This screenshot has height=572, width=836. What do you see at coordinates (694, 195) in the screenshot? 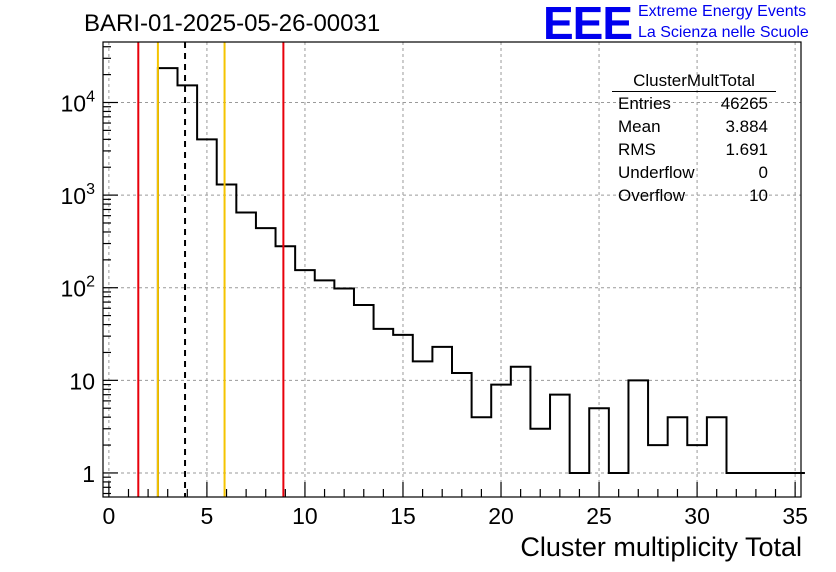
I see `stats-row-overflow: Overflow 10` at bounding box center [694, 195].